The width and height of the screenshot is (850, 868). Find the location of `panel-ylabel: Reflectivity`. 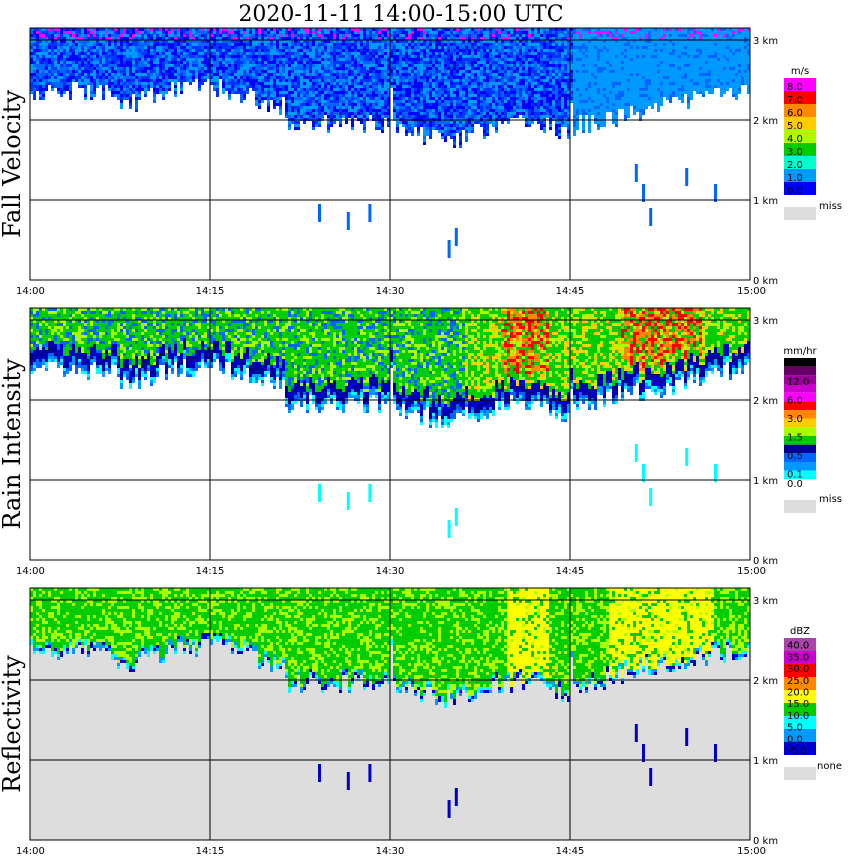

panel-ylabel: Reflectivity is located at coordinates (13, 724).